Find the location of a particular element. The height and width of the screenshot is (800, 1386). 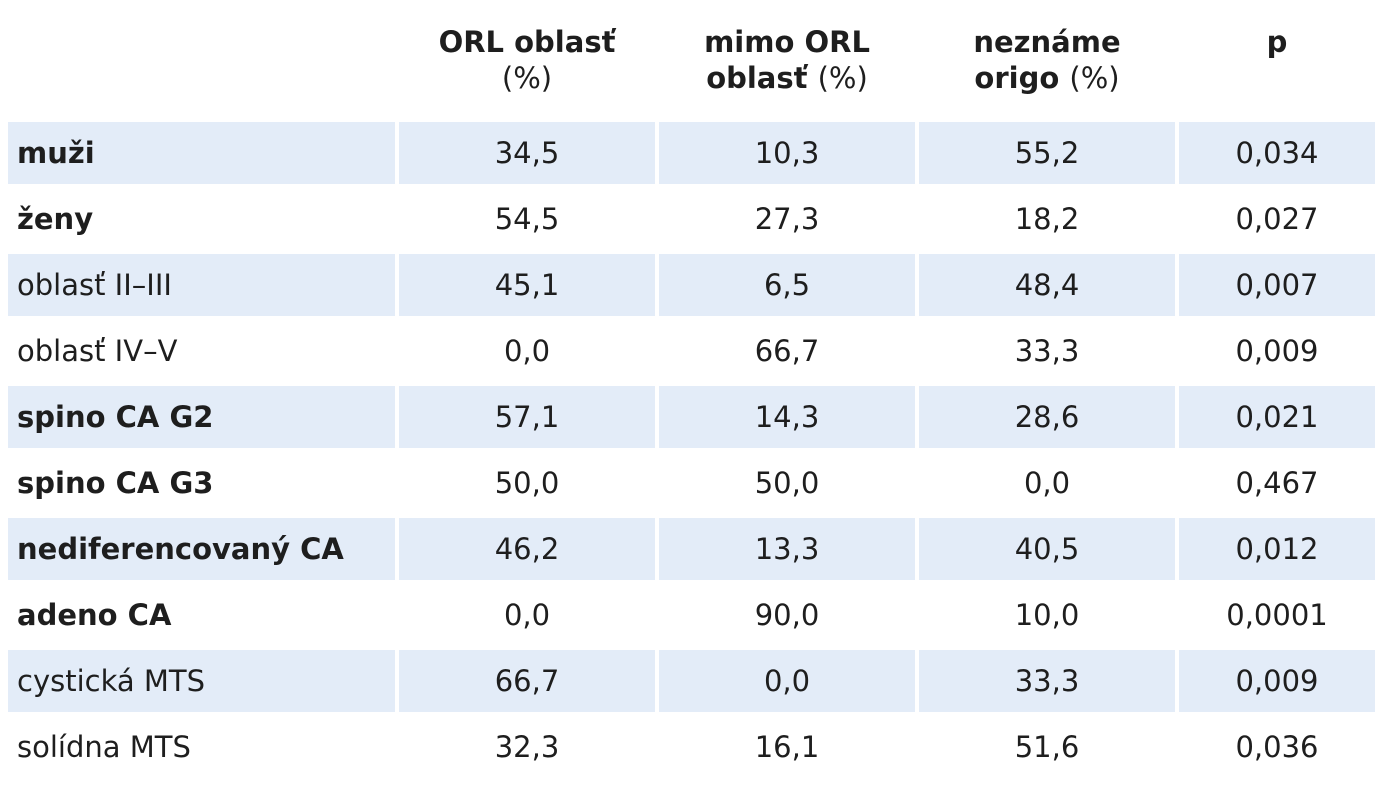

cell-orl: 57,1 is located at coordinates (527, 417).